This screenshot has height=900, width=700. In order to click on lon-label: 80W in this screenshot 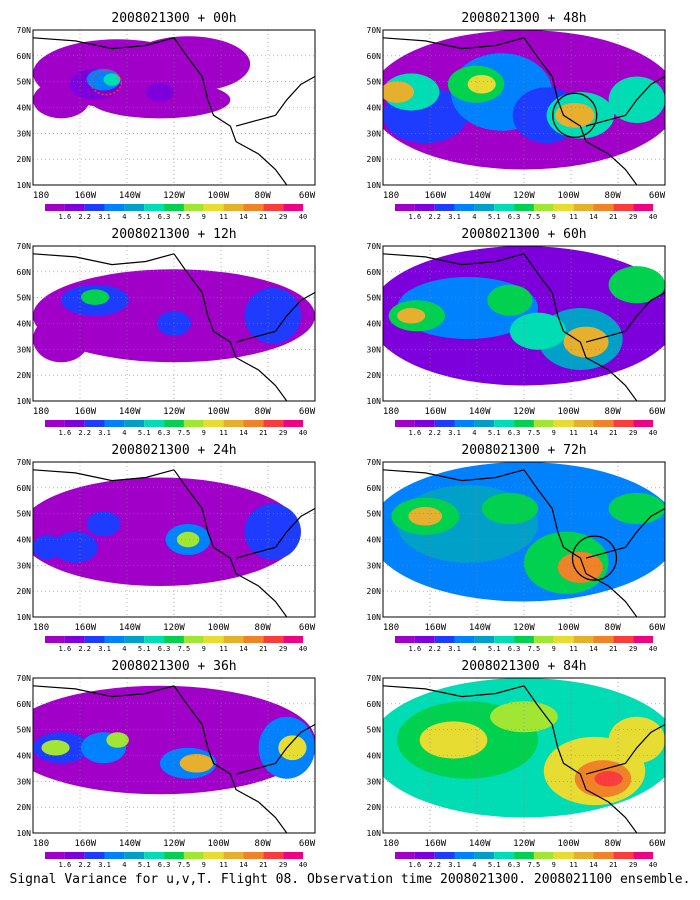, I will do `click(613, 844)`.